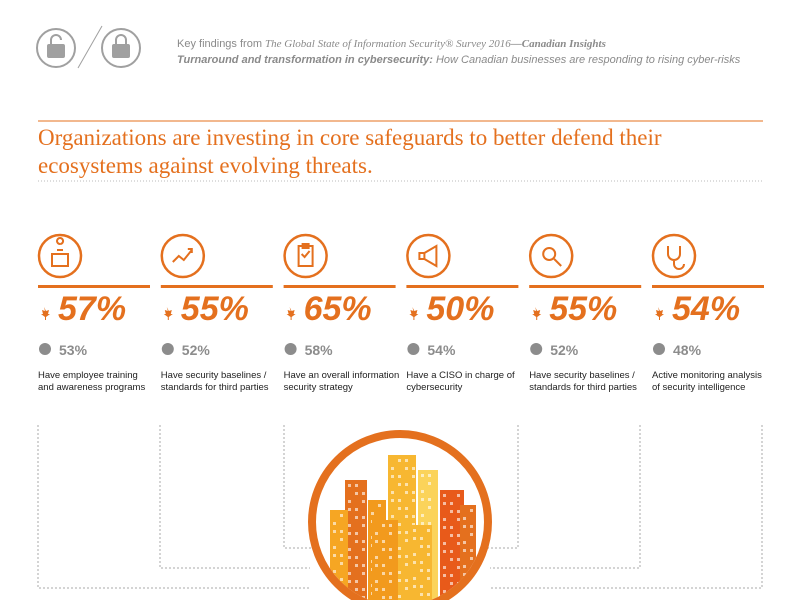 The width and height of the screenshot is (800, 600). Describe the element at coordinates (318, 350) in the screenshot. I see `global-percent: 58%` at that location.